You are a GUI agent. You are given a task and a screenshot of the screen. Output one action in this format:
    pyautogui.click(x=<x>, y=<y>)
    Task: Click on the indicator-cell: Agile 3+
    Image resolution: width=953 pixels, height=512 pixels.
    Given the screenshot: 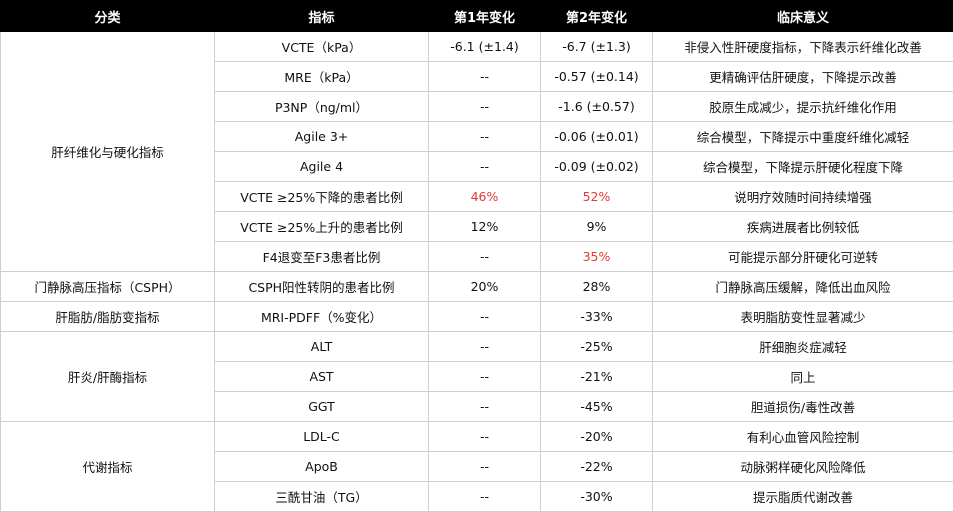 What is the action you would take?
    pyautogui.click(x=322, y=137)
    